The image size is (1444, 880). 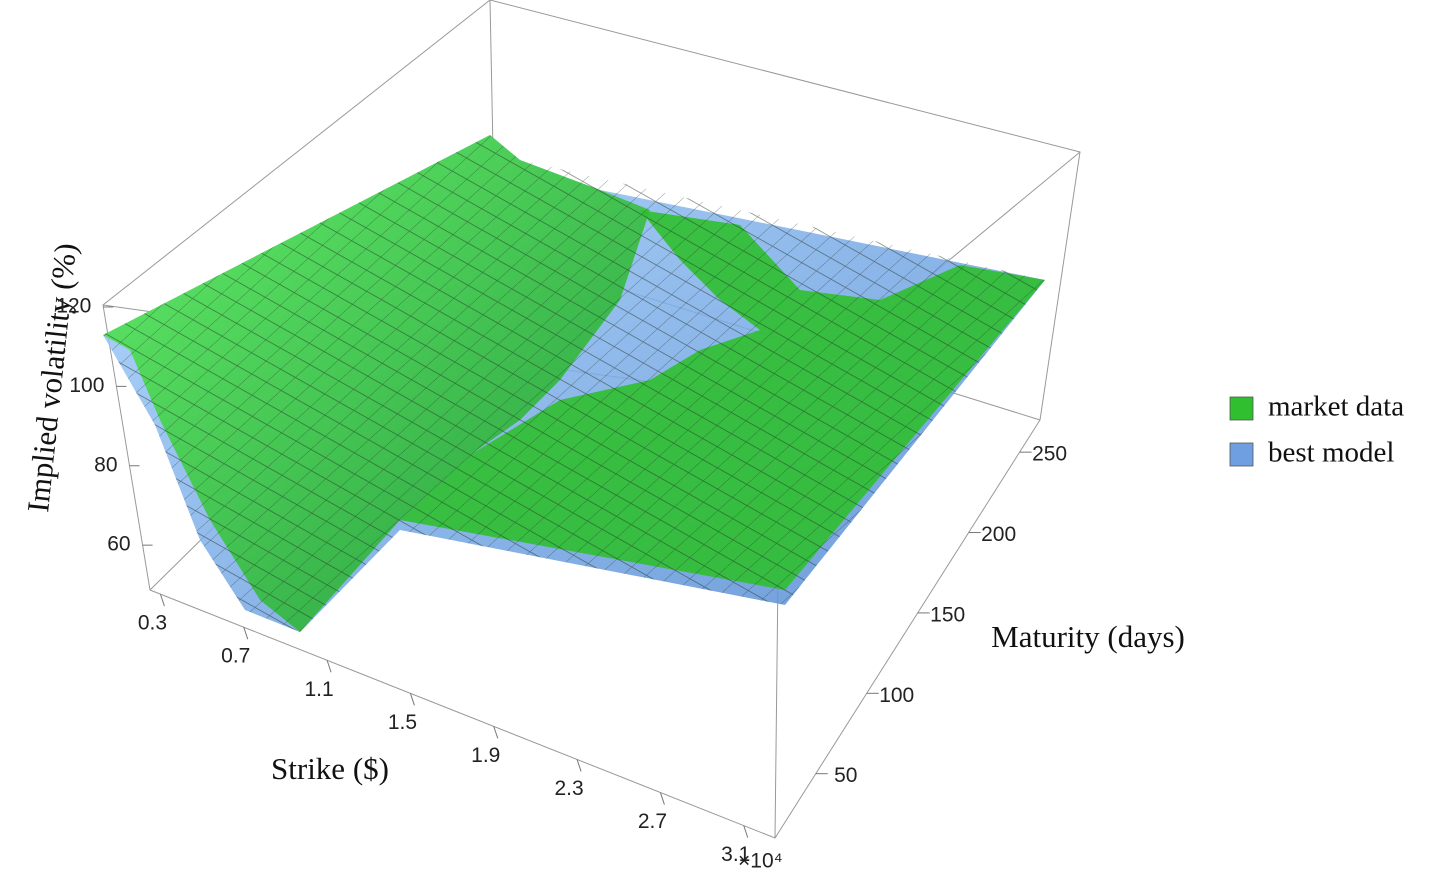 I want to click on y-axis-title: Maturity (days), so click(x=1088, y=636).